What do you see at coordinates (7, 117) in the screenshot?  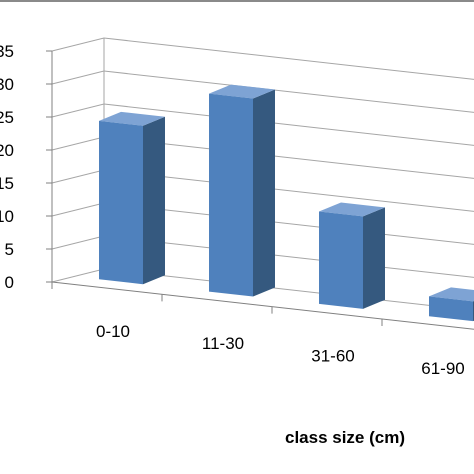 I see `y-tick-label: 25` at bounding box center [7, 117].